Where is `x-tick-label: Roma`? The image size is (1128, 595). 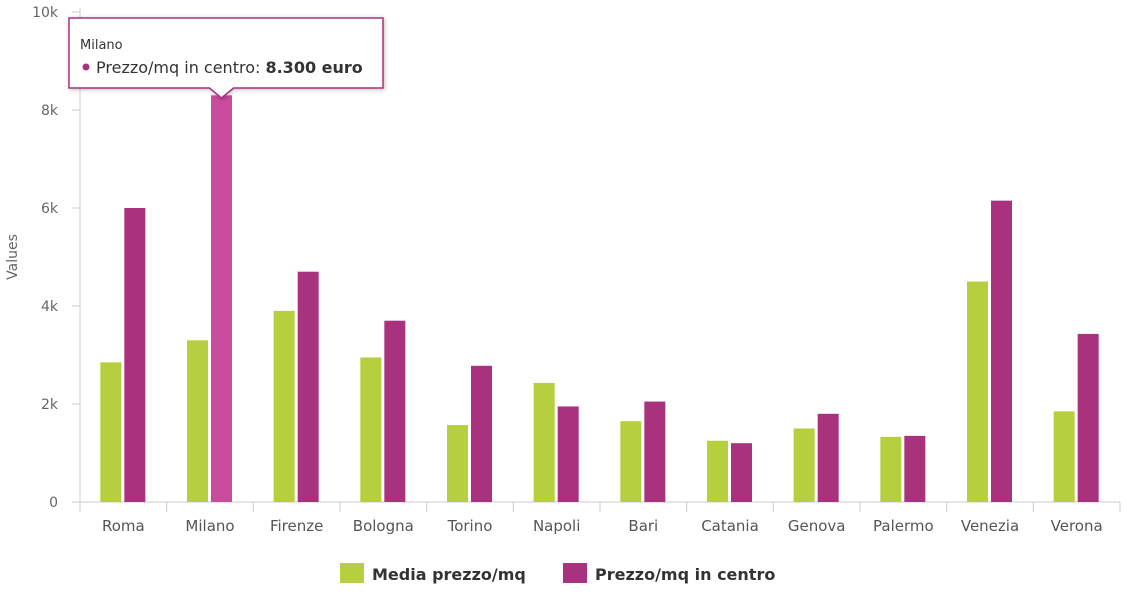
x-tick-label: Roma is located at coordinates (123, 526).